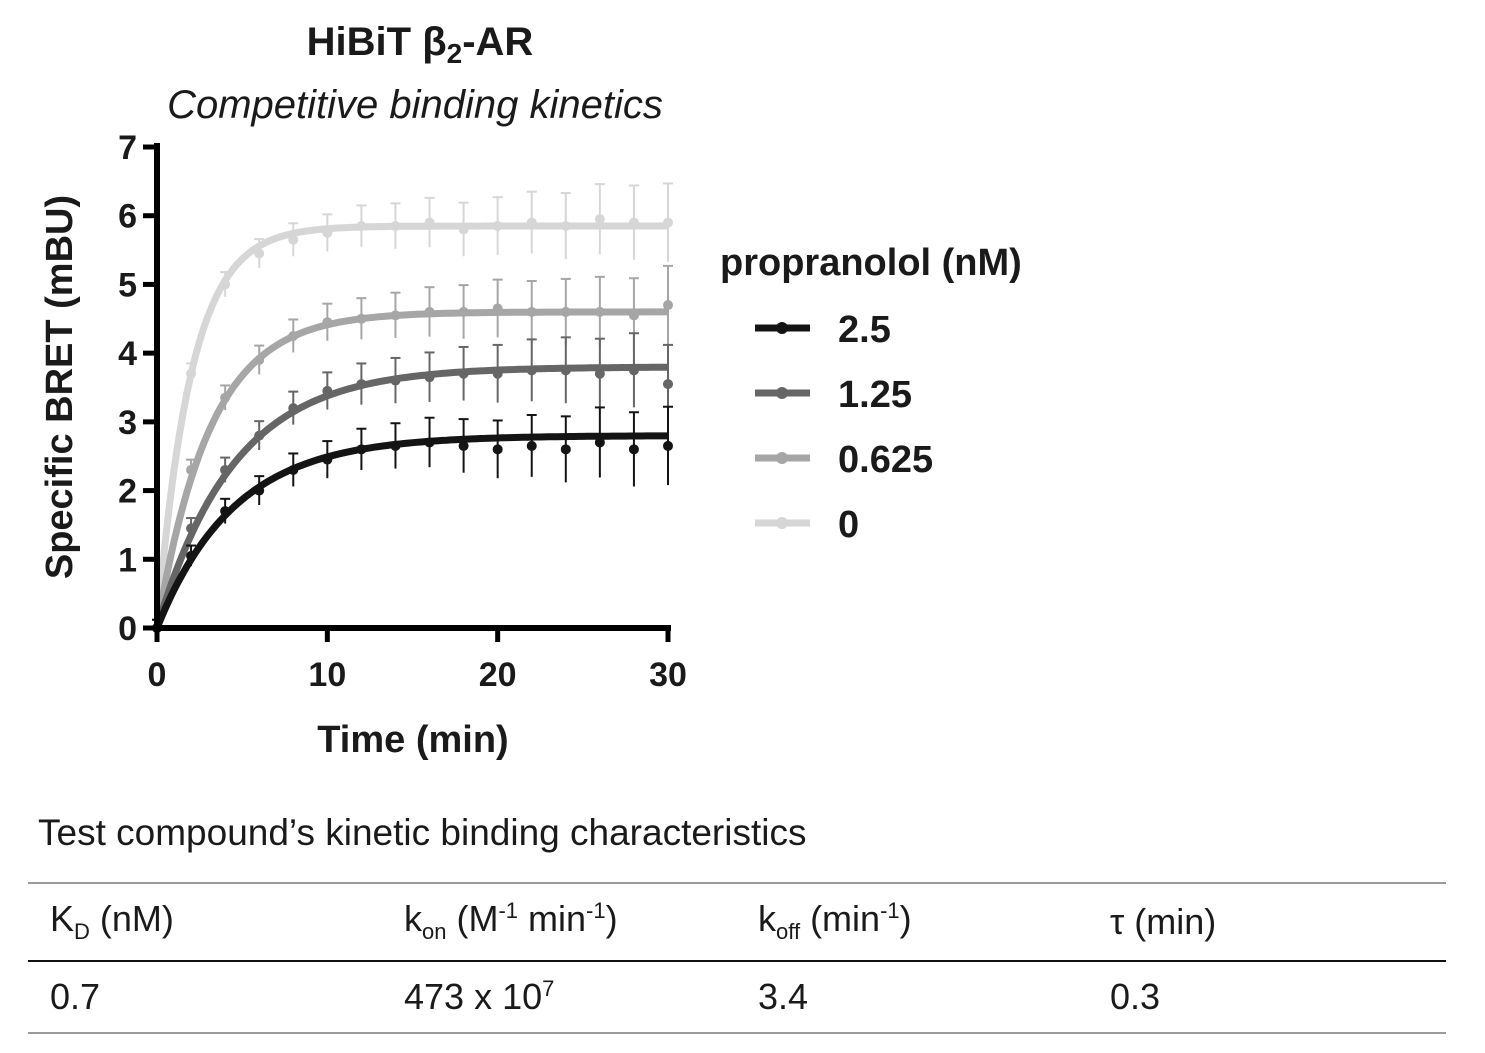 The width and height of the screenshot is (1485, 1053). What do you see at coordinates (871, 263) in the screenshot?
I see `legend-title: propranolol (nM)` at bounding box center [871, 263].